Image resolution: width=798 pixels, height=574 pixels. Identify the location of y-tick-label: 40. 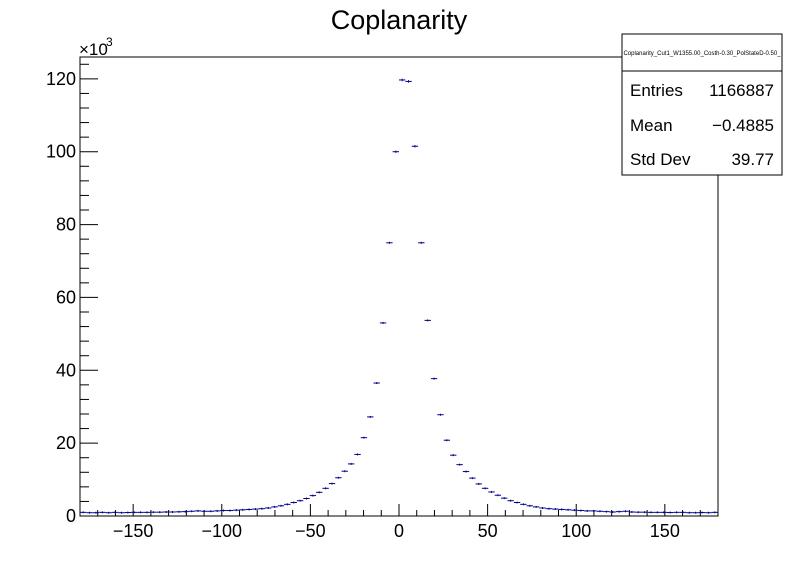
(66, 370).